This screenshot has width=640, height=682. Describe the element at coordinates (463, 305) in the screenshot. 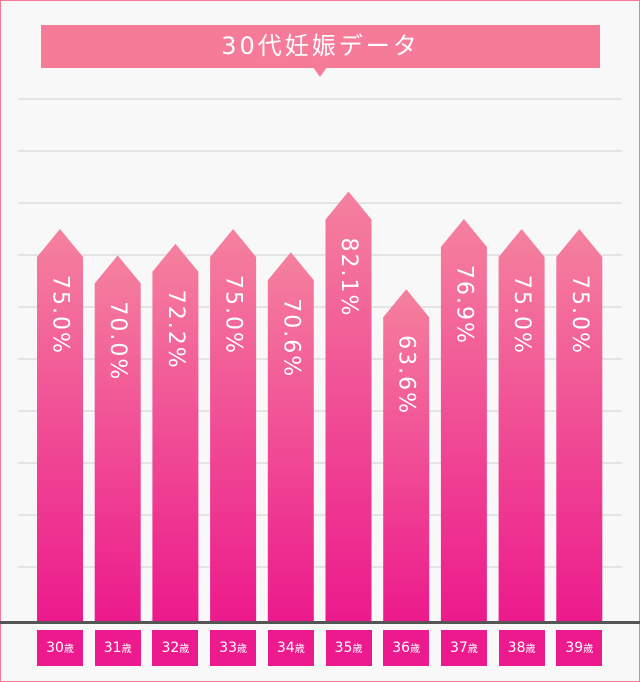

I see `value-label: 76.9%` at that location.